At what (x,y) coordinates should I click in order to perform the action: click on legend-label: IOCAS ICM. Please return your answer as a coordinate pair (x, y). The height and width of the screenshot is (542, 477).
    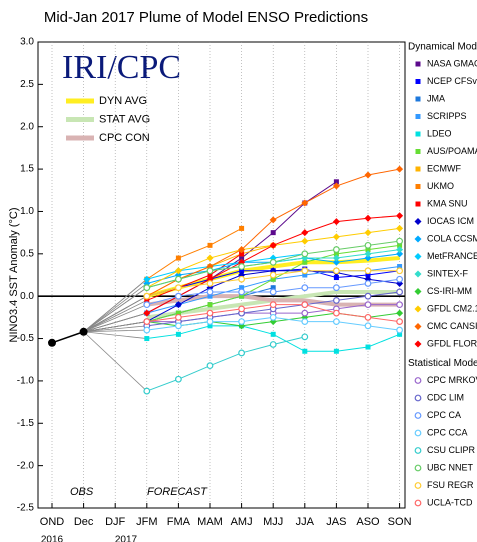
    Looking at the image, I should click on (450, 221).